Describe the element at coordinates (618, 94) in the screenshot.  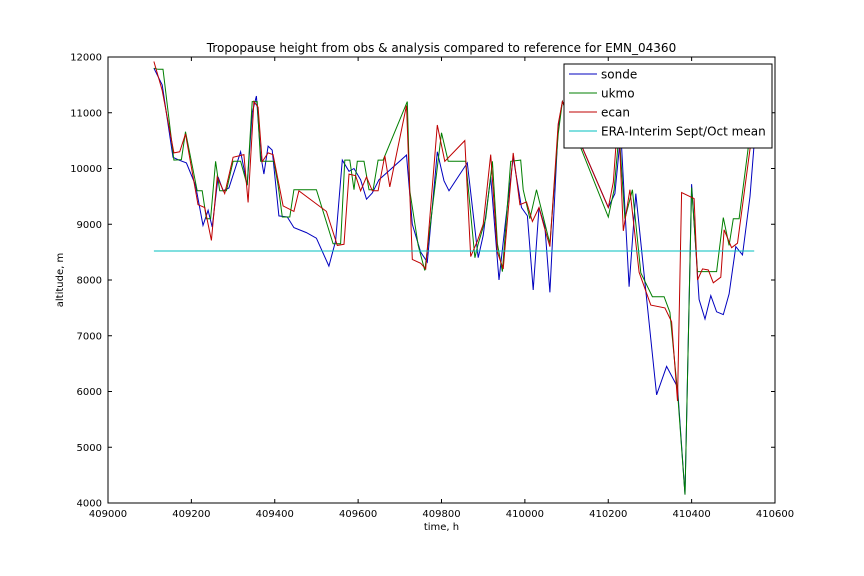
I see `legend-label-ukmo: ukmo` at that location.